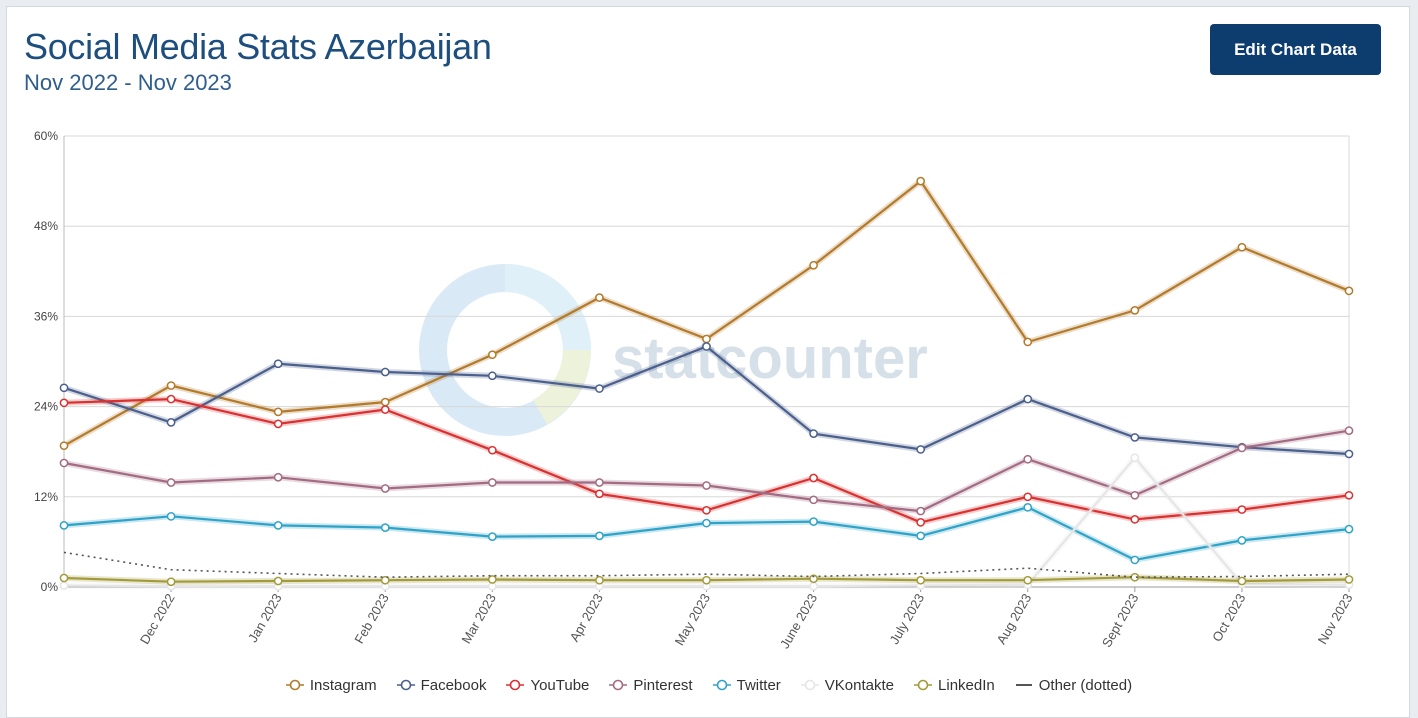 The image size is (1418, 718). I want to click on legend-label: Twitter, so click(758, 685).